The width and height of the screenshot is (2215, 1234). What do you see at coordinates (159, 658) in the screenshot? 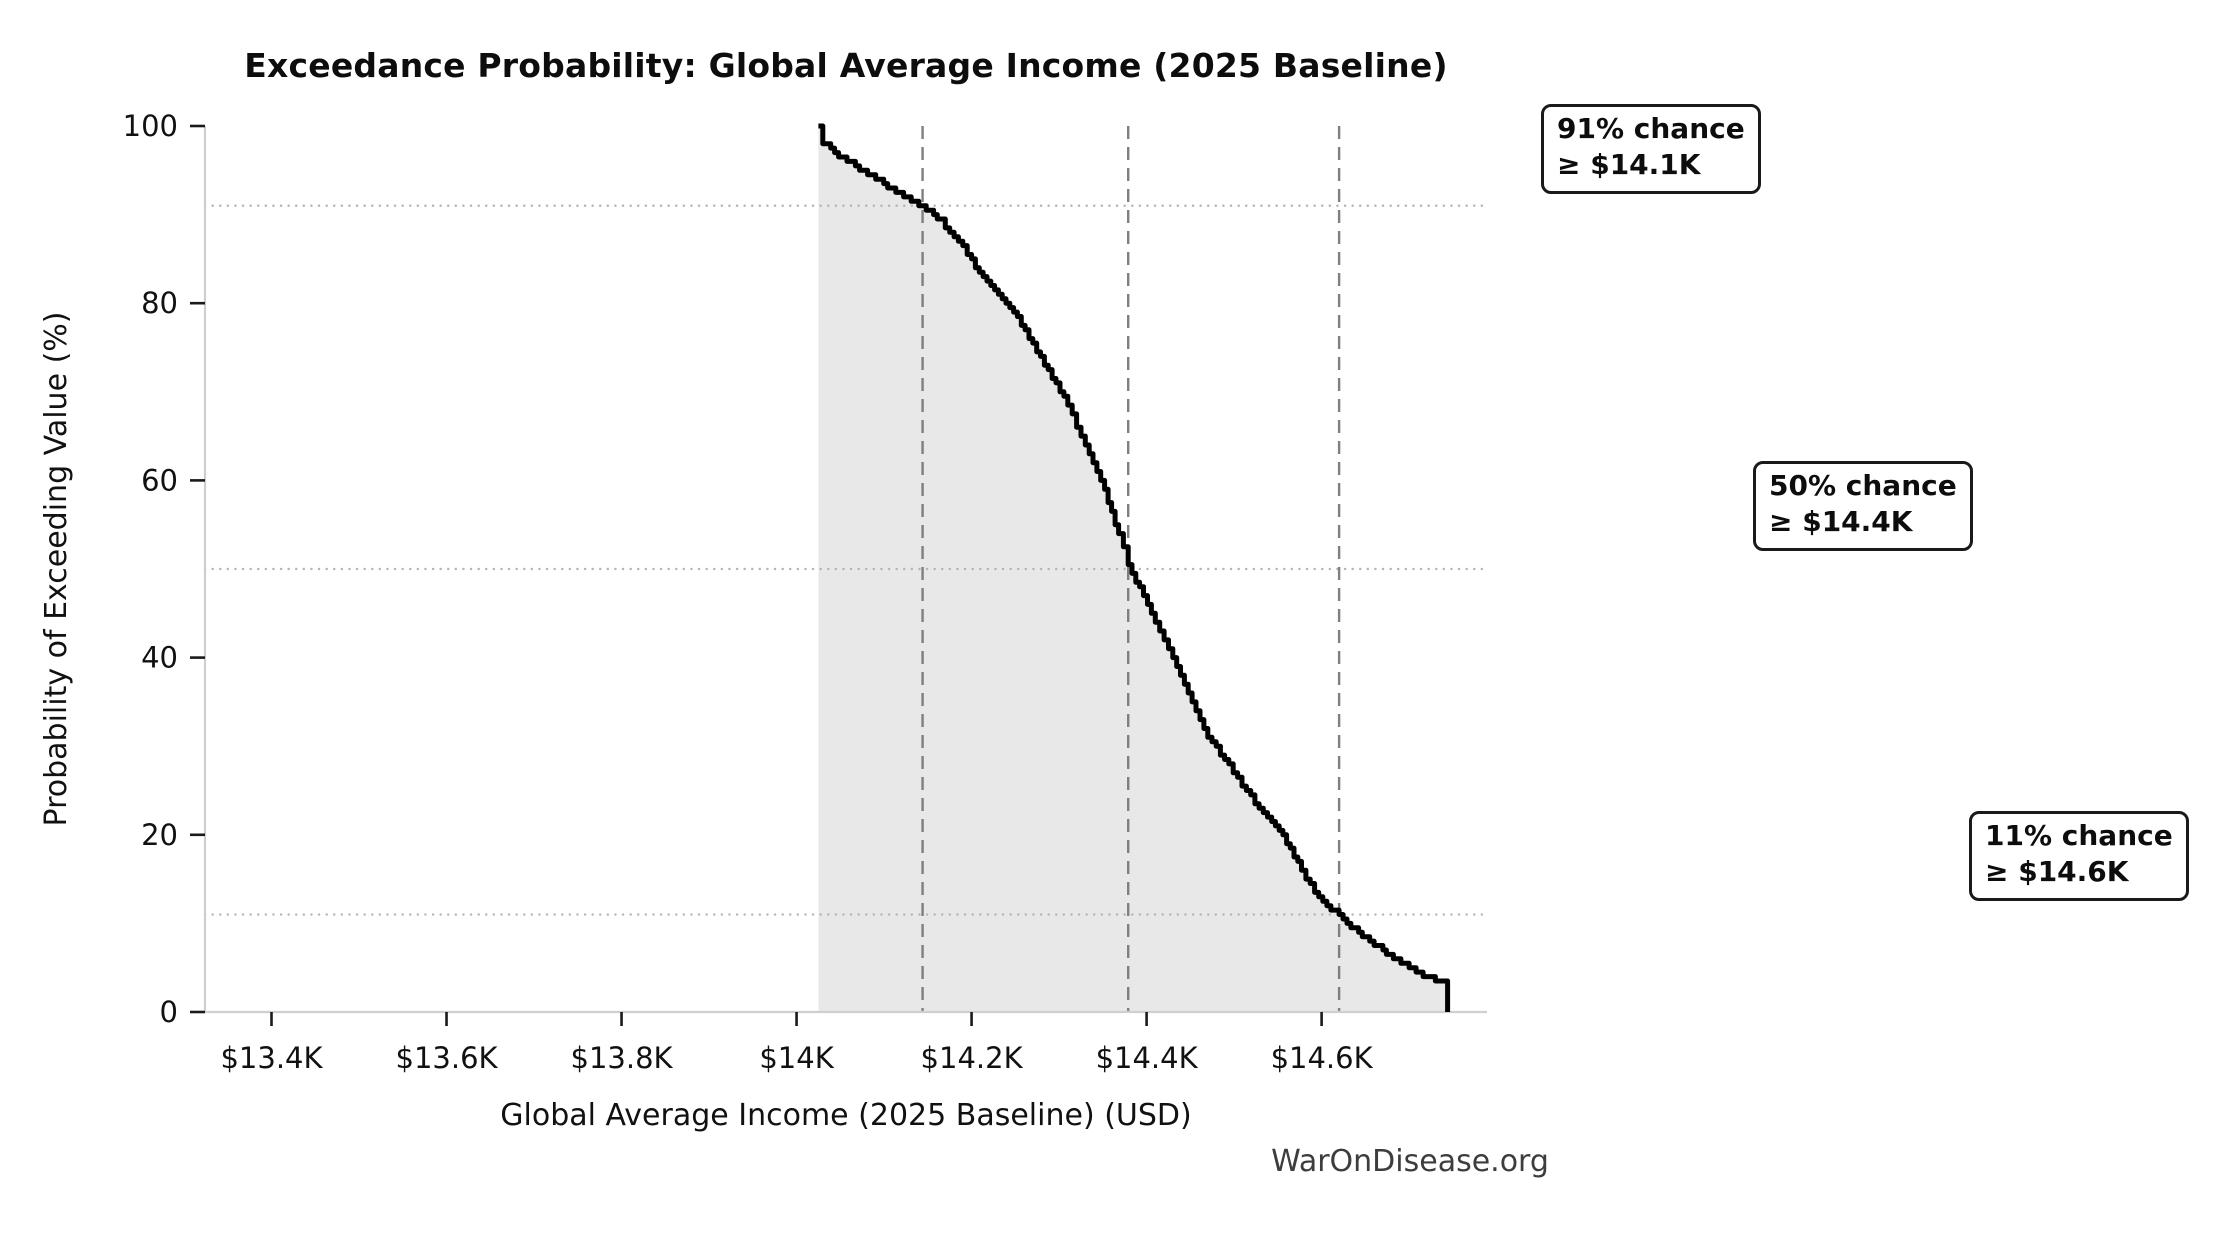
I see `y-tick-label: 40` at bounding box center [159, 658].